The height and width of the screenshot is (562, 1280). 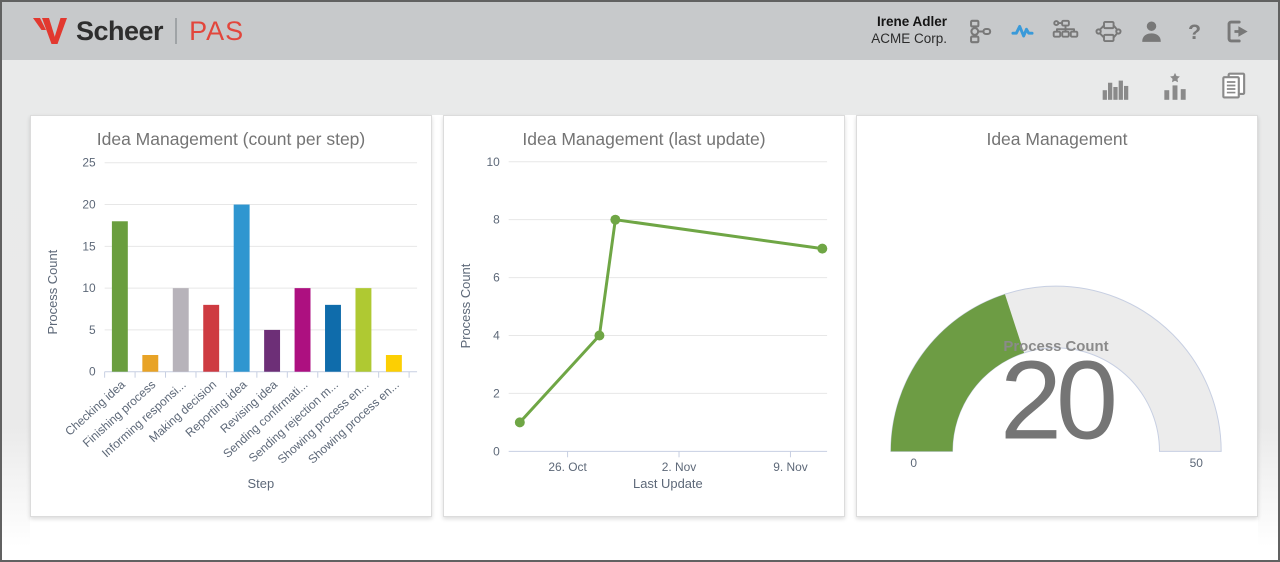 What do you see at coordinates (50, 31) in the screenshot?
I see `scheer-logo-icon` at bounding box center [50, 31].